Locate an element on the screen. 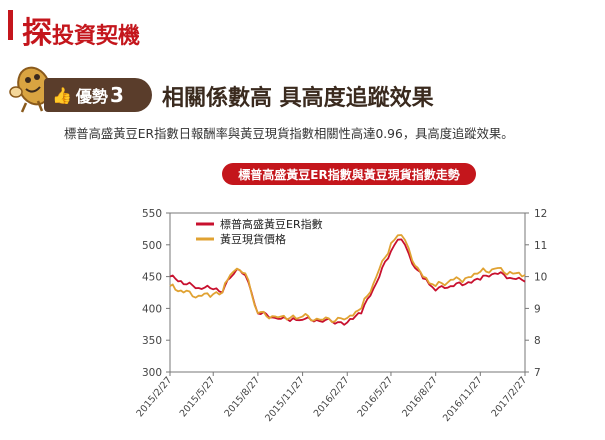 The height and width of the screenshot is (440, 605). right-tick-label-4: 11 is located at coordinates (540, 246).